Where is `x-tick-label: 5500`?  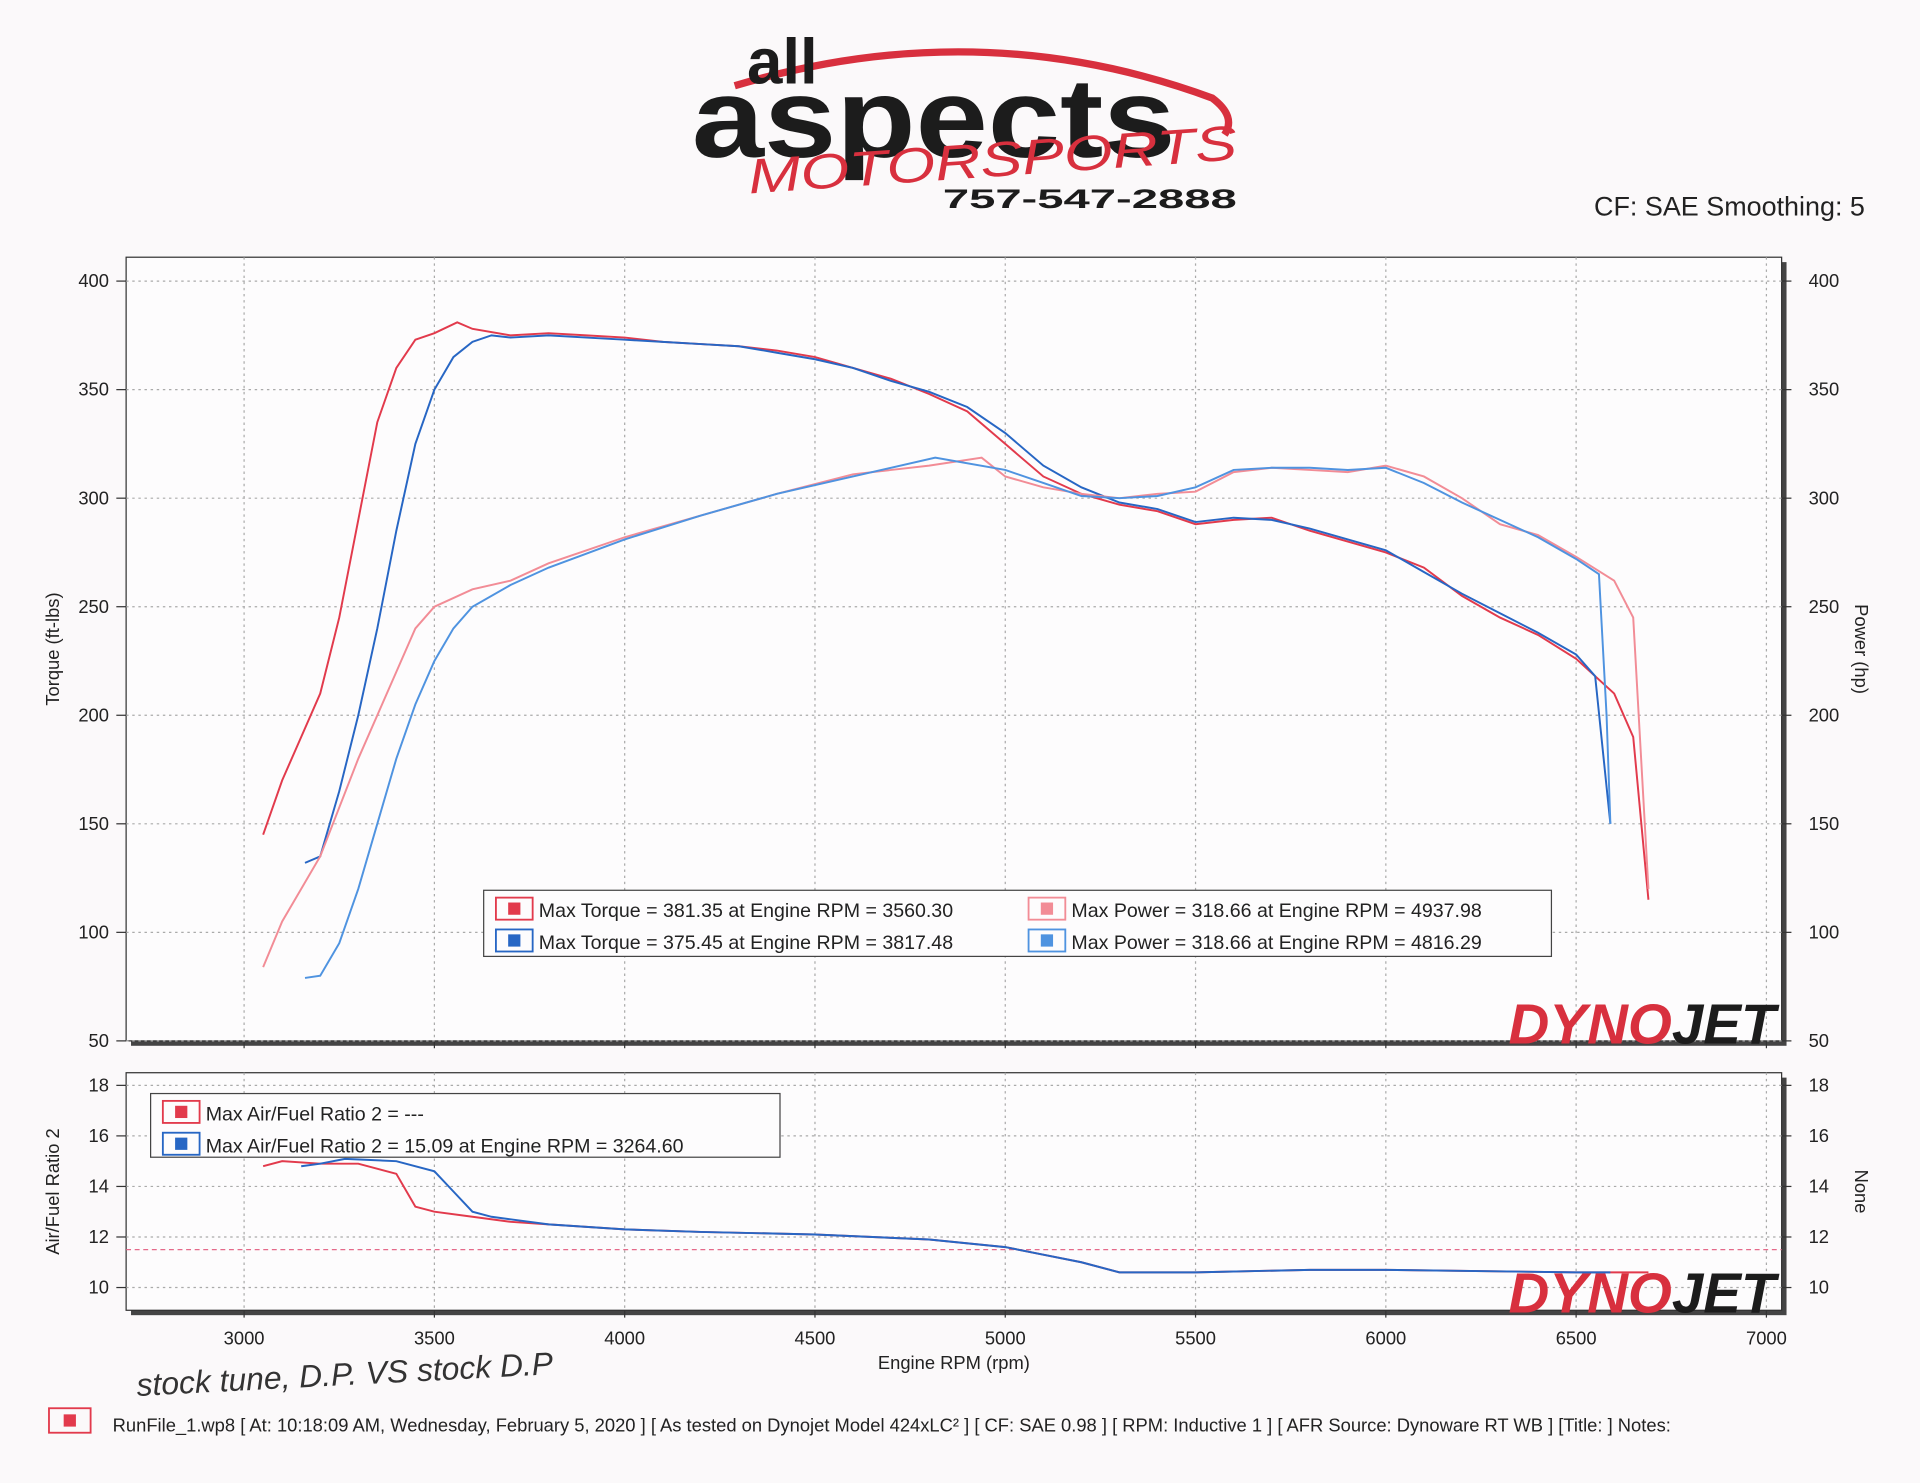 x-tick-label: 5500 is located at coordinates (1195, 1338).